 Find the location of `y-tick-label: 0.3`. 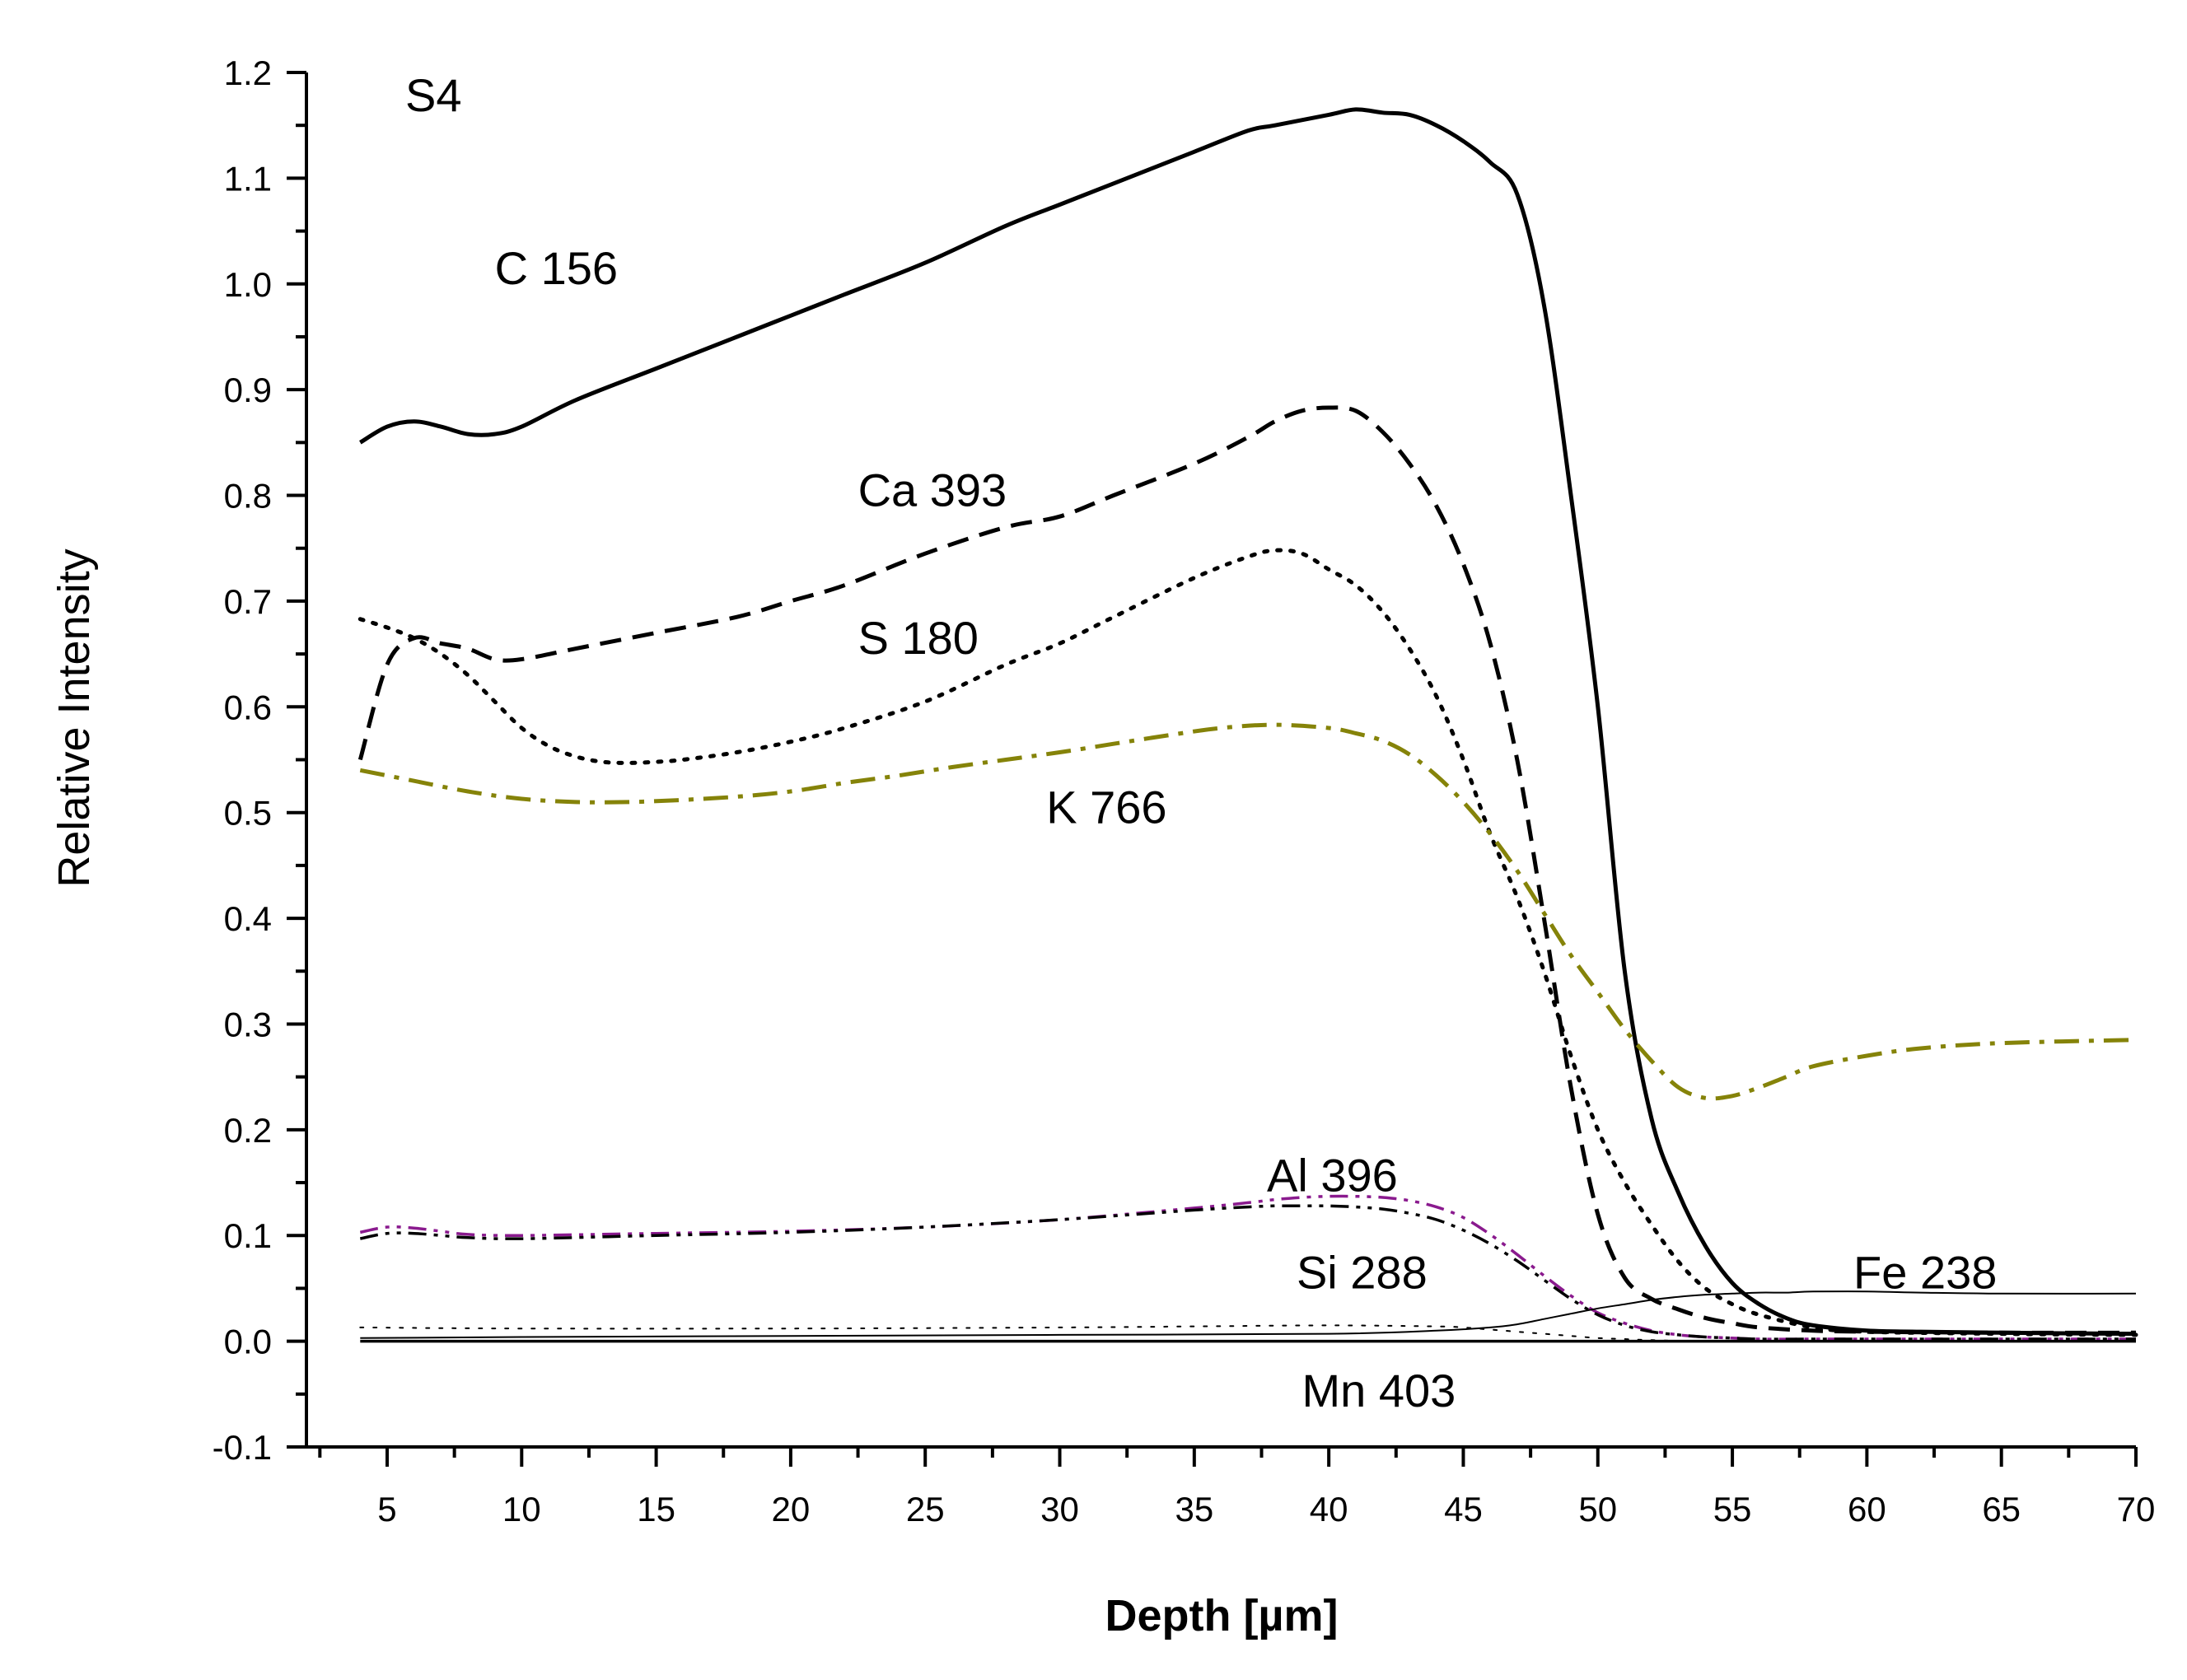

y-tick-label: 0.3 is located at coordinates (248, 1024).